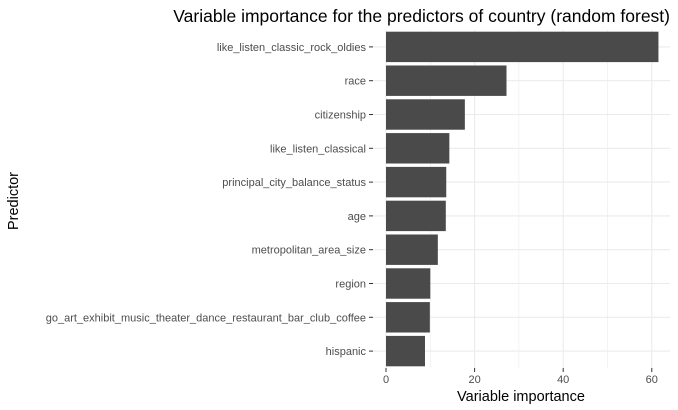 This screenshot has width=678, height=410. Describe the element at coordinates (357, 217) in the screenshot. I see `y-tick-label: age` at that location.